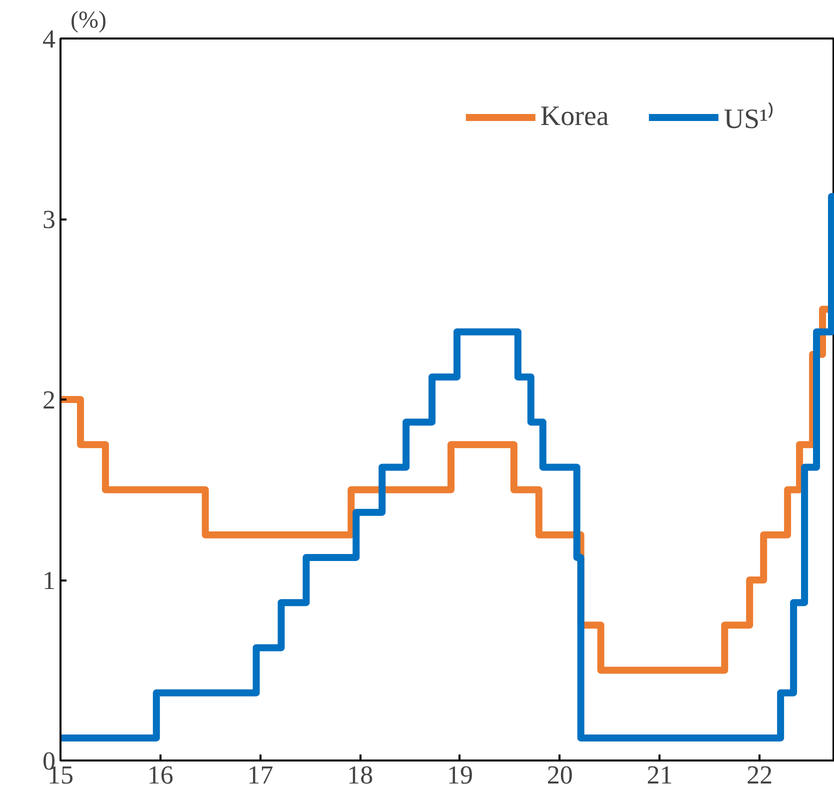 The height and width of the screenshot is (810, 834). I want to click on y-tick-label: 2, so click(49, 400).